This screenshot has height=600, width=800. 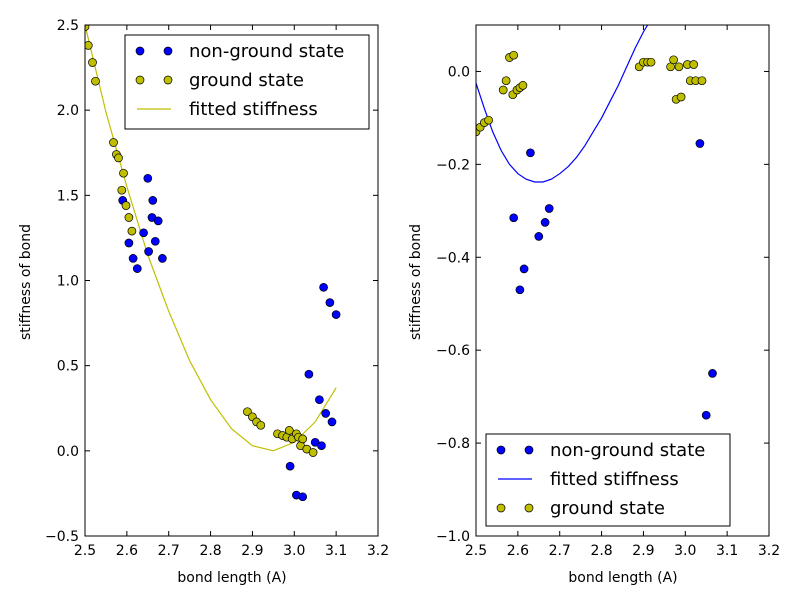 I want to click on y-tick-label: −0.4, so click(x=453, y=258).